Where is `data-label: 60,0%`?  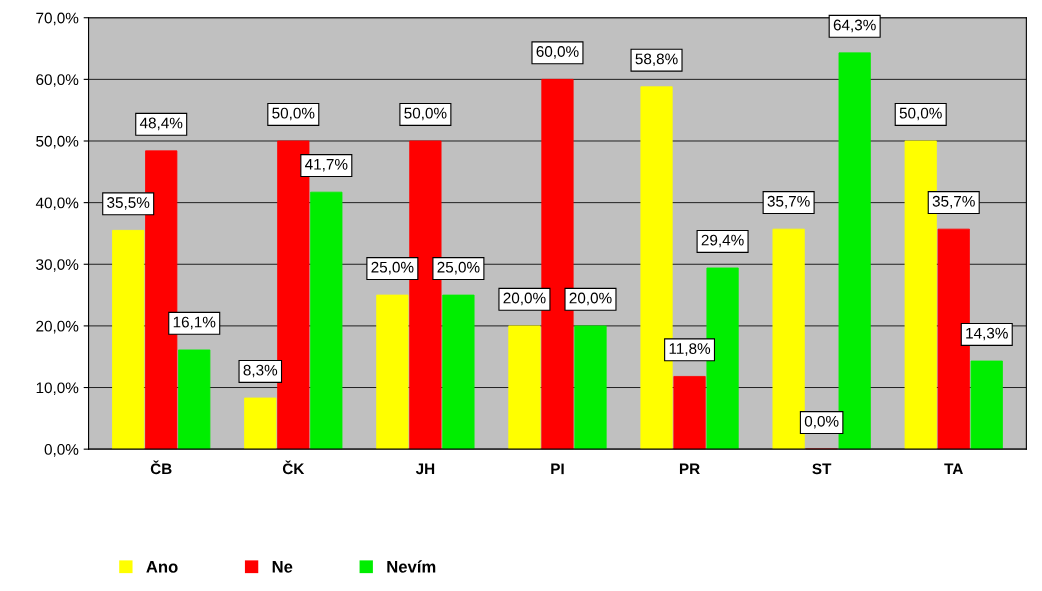 data-label: 60,0% is located at coordinates (557, 52).